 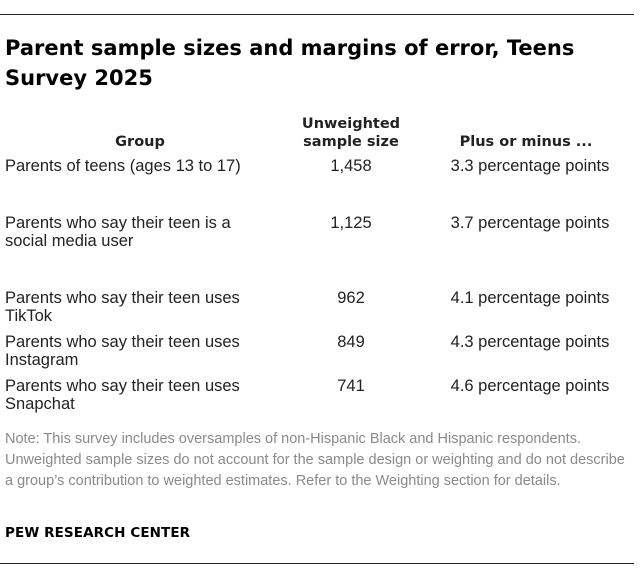 What do you see at coordinates (351, 166) in the screenshot?
I see `row-sample-size: 1,458` at bounding box center [351, 166].